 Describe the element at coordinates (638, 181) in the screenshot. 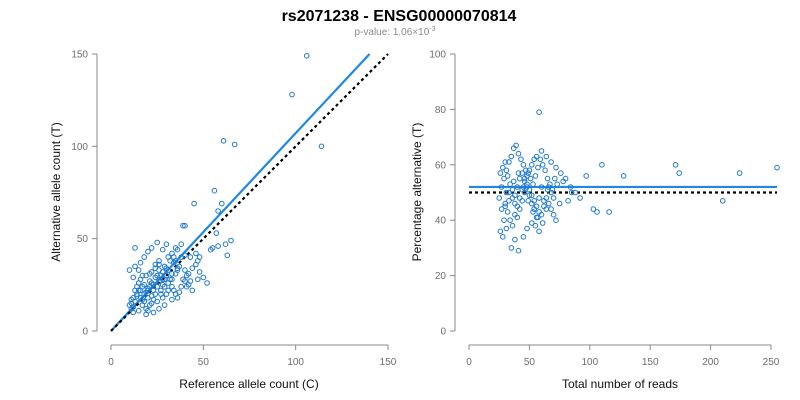

I see `panel-percentage-points` at that location.